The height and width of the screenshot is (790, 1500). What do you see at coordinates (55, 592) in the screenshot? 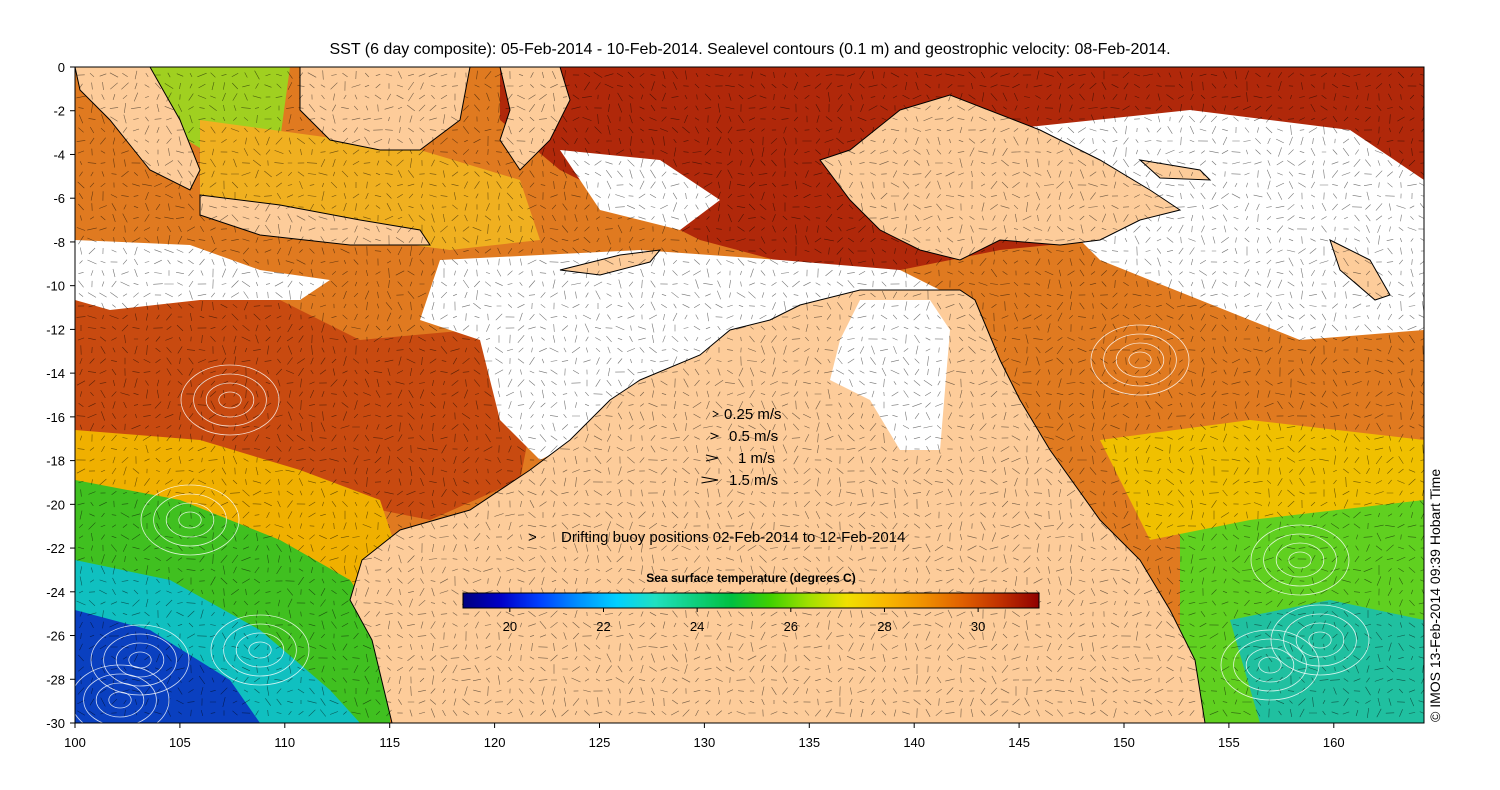
I see `lat-tick-label: -24` at bounding box center [55, 592].